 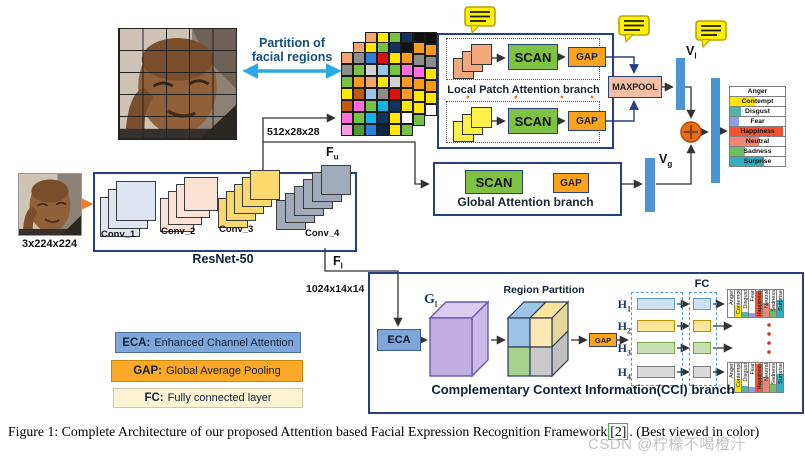 I want to click on legend-eca-abbr: ECA:, so click(x=136, y=342).